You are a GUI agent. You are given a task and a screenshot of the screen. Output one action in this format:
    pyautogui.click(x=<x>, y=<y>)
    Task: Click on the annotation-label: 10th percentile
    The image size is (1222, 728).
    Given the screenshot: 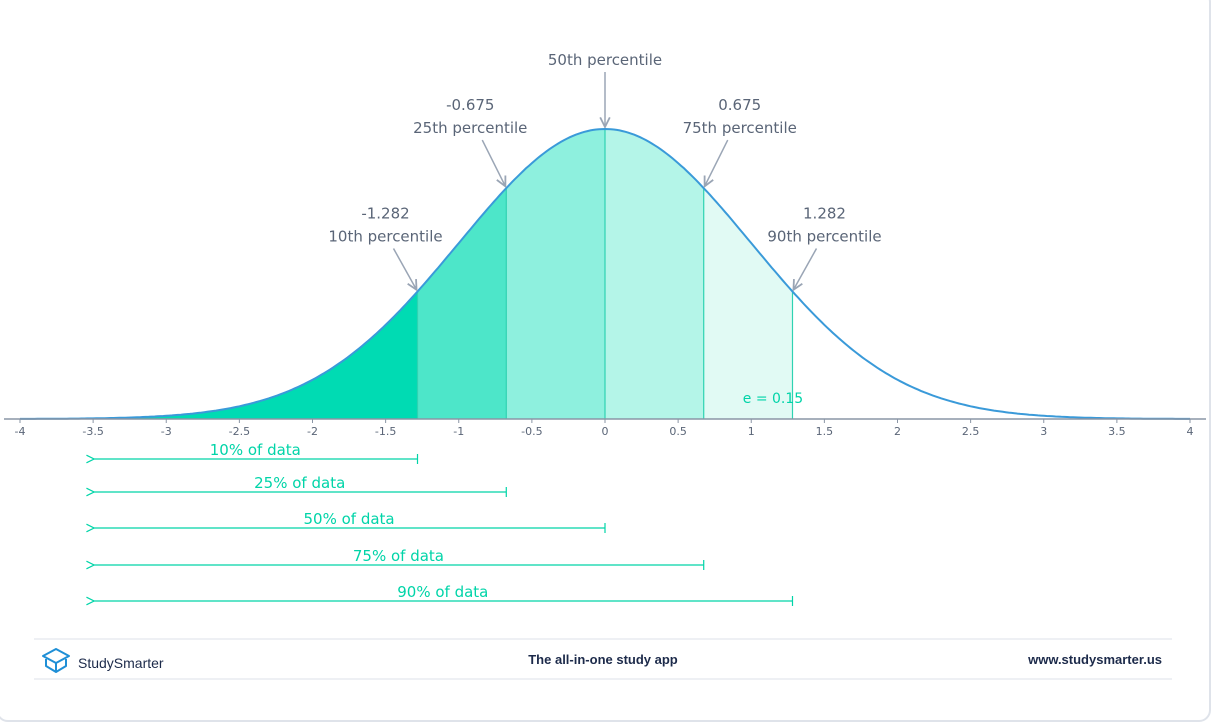 What is the action you would take?
    pyautogui.click(x=385, y=236)
    